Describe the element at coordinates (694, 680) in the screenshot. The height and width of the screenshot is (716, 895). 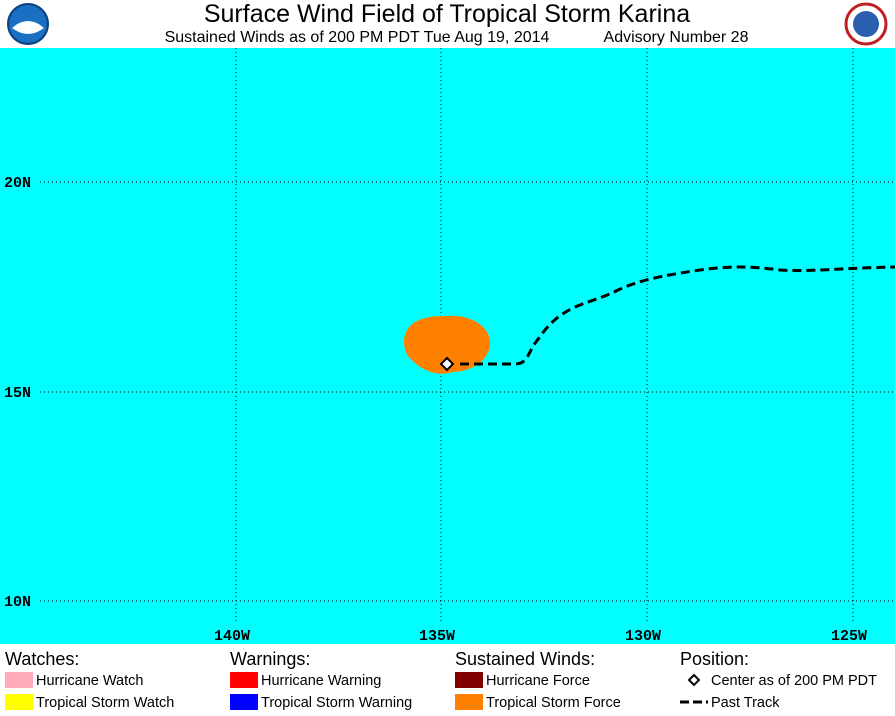
I see `legend-center-symbol` at that location.